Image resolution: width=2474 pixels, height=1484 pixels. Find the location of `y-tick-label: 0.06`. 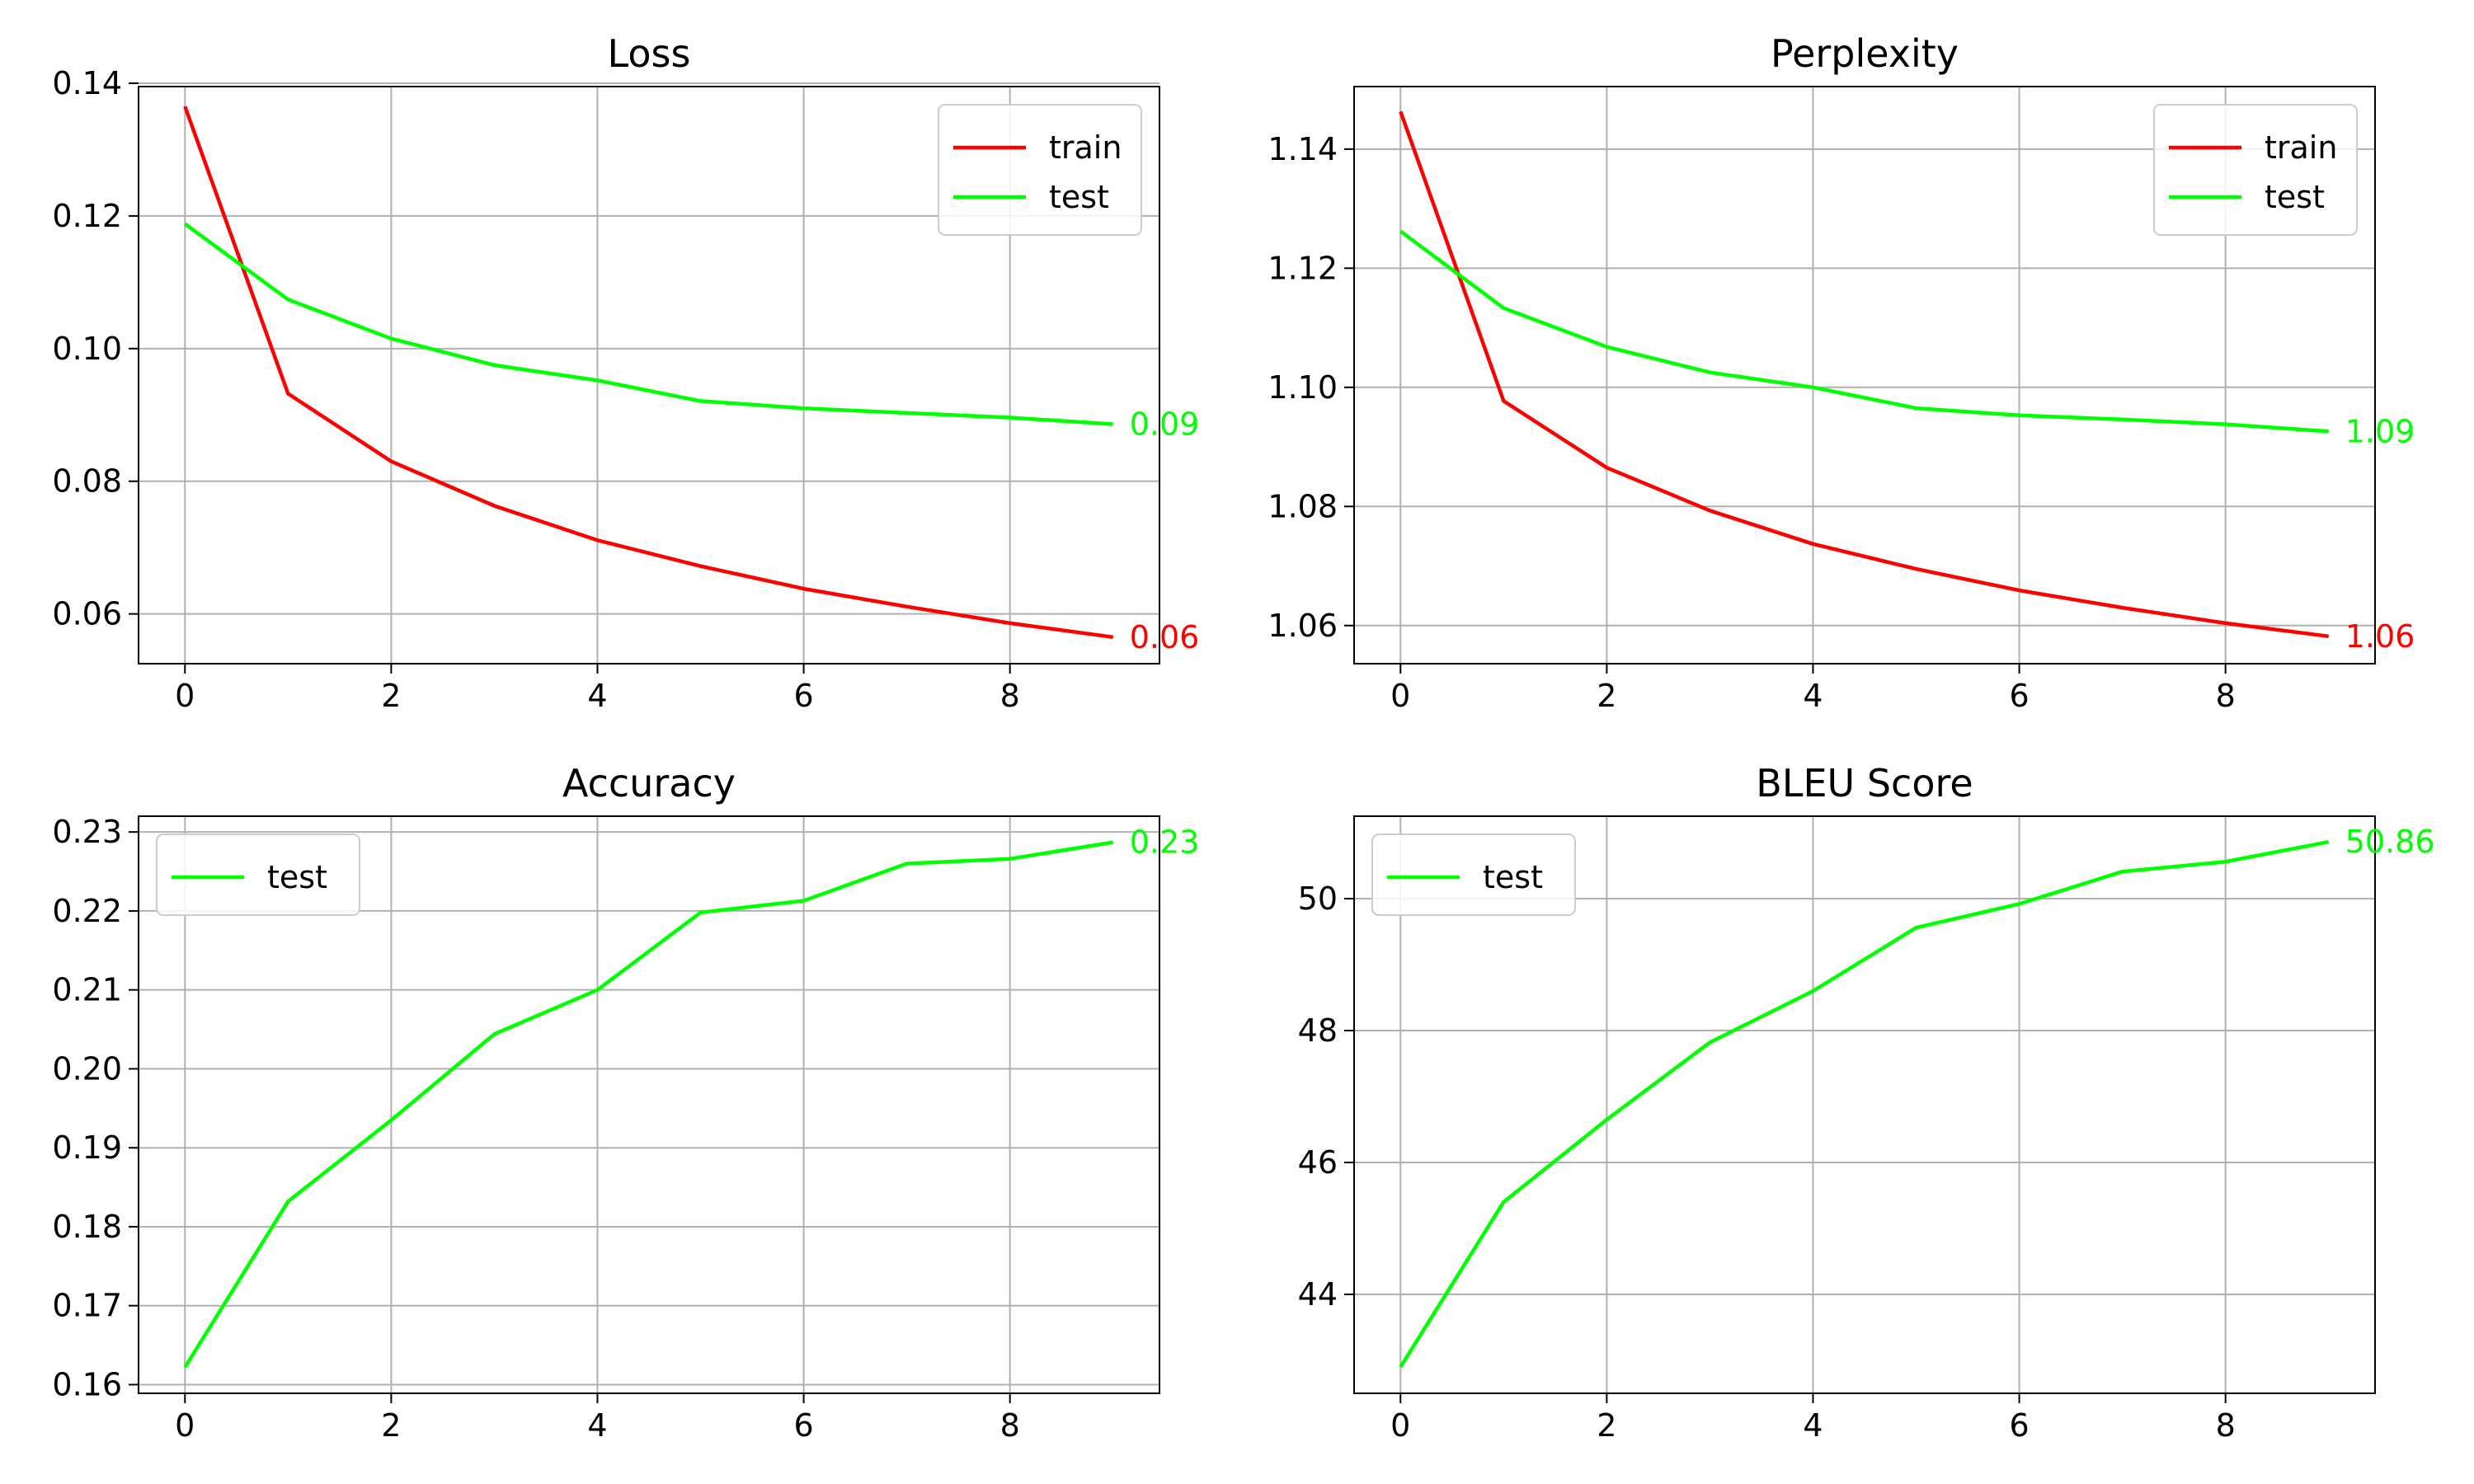

y-tick-label: 0.06 is located at coordinates (87, 614).